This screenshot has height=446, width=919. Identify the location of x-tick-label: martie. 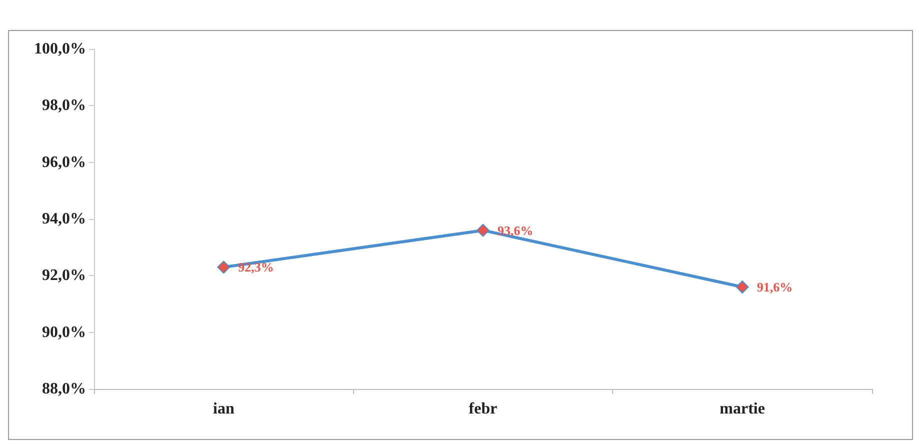
(742, 409).